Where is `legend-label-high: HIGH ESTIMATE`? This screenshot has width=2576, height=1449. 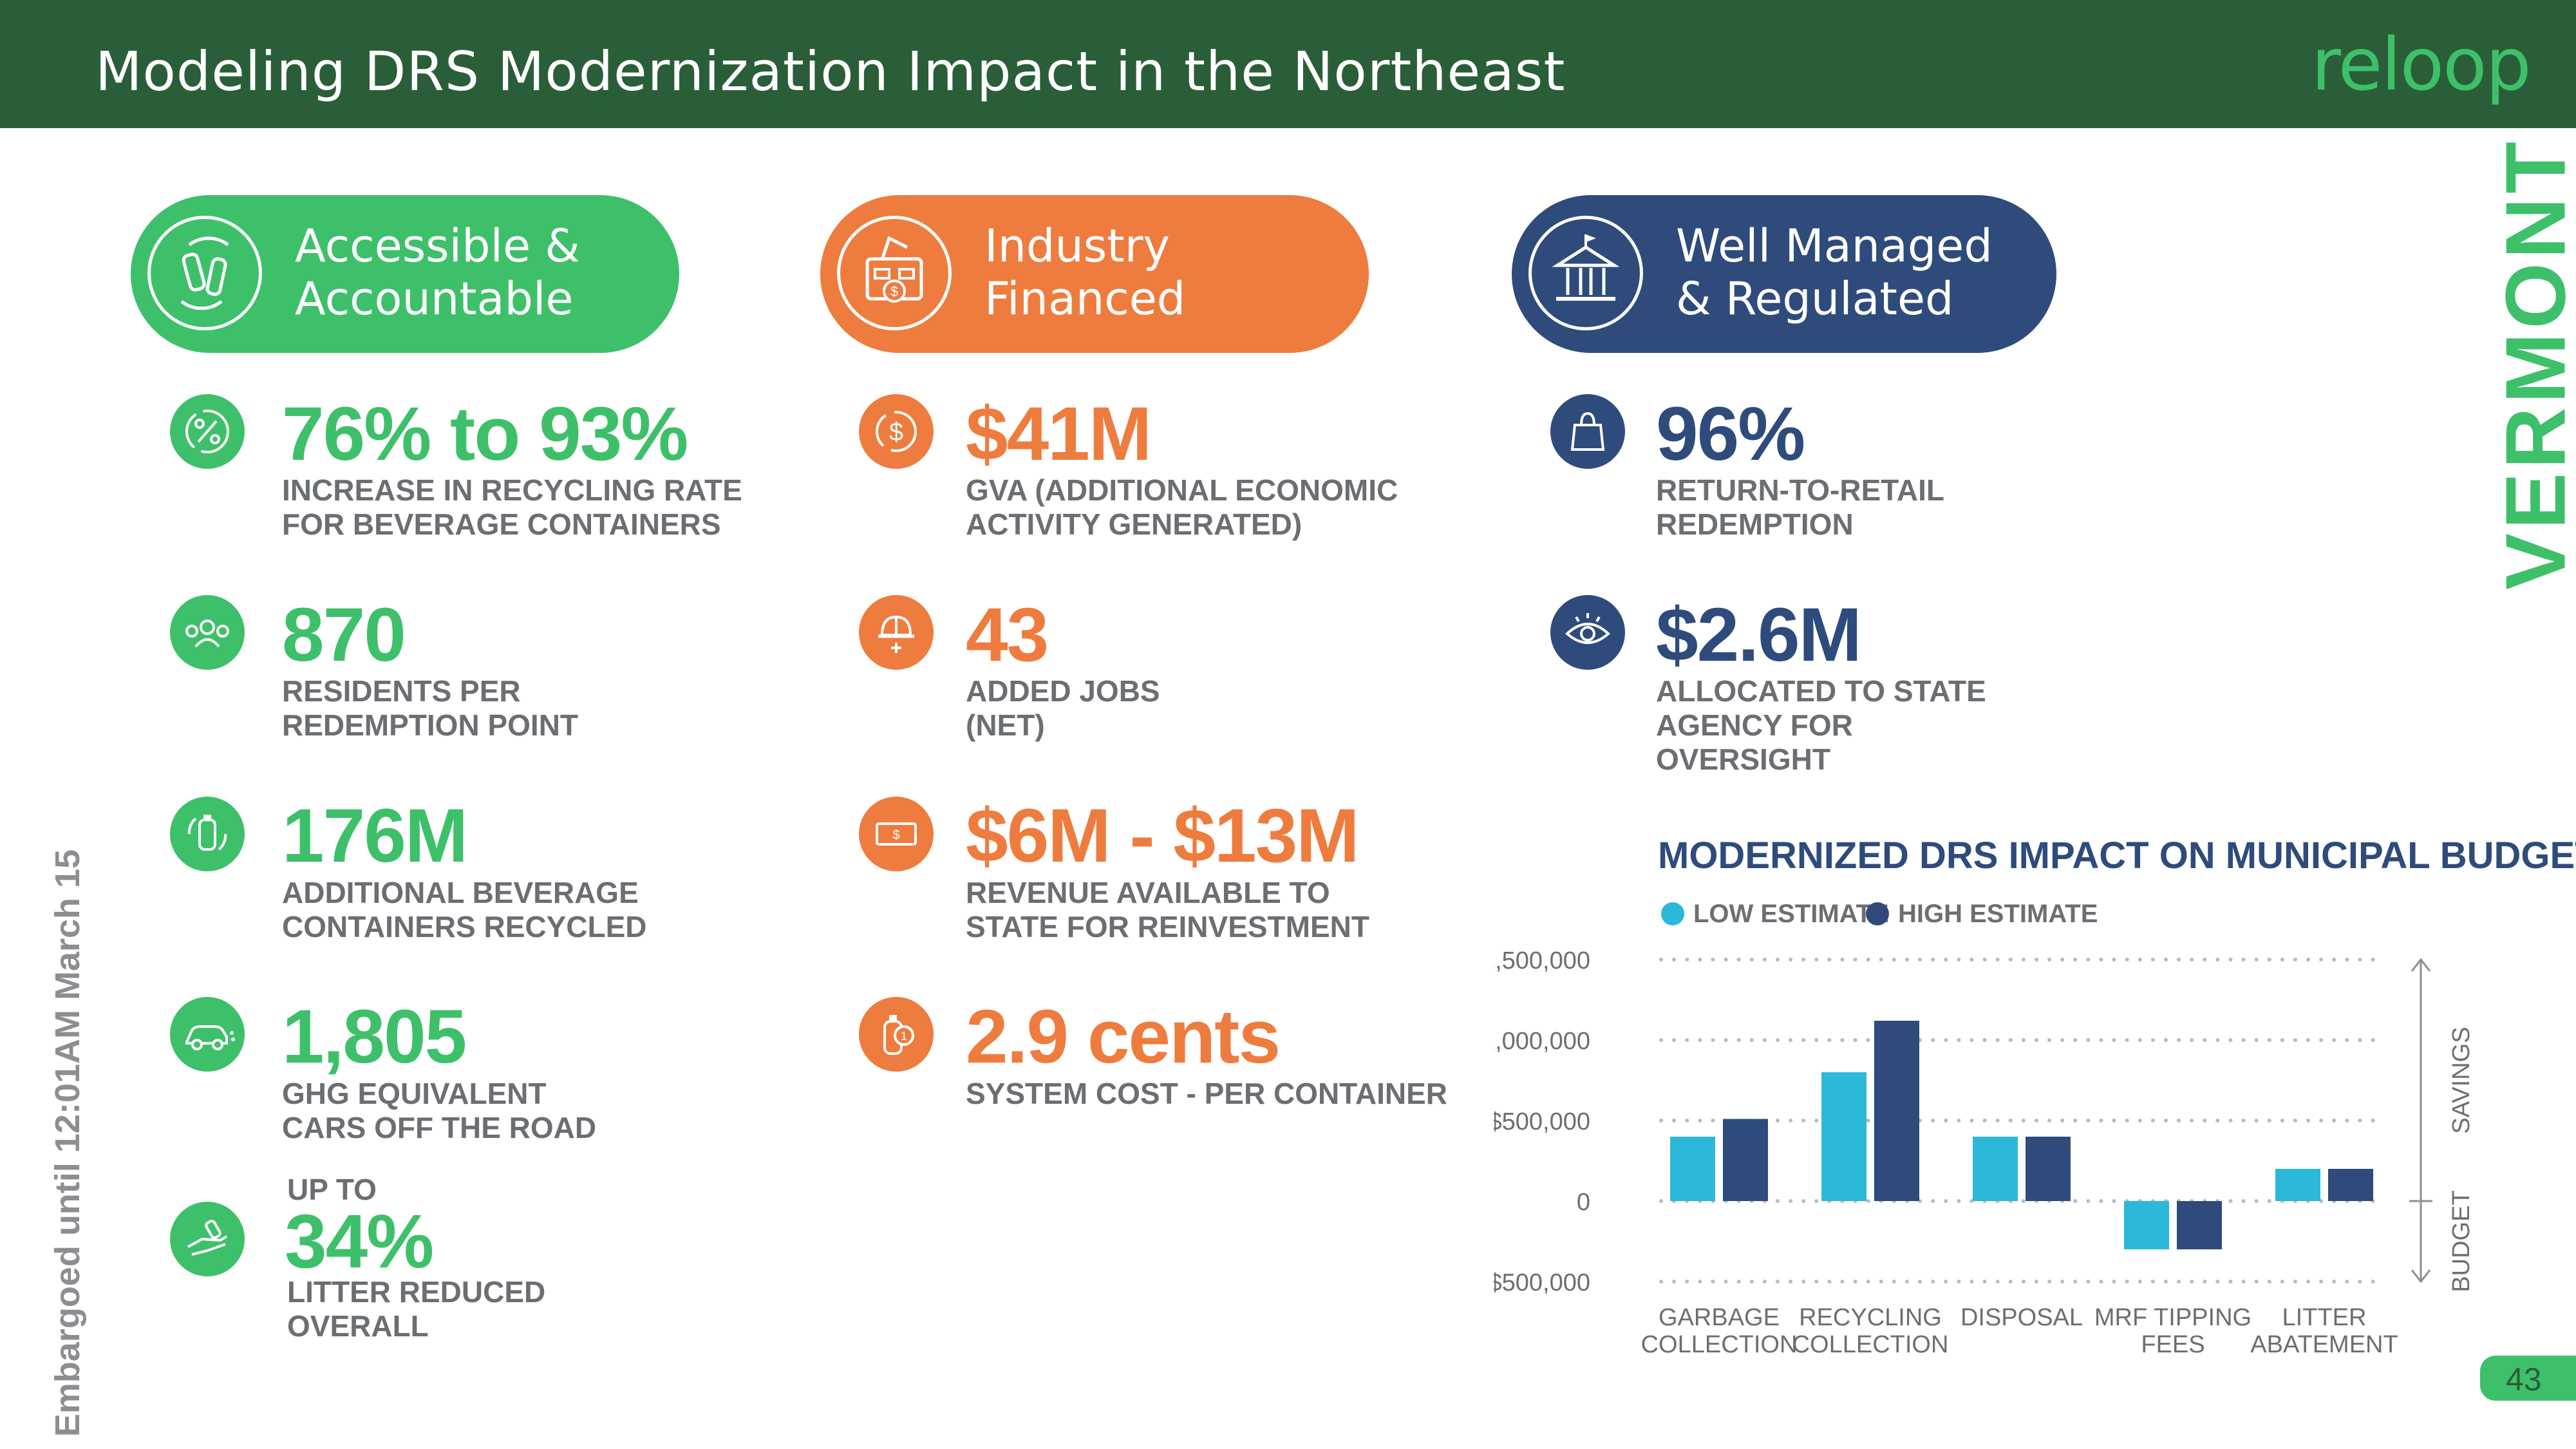 legend-label-high: HIGH ESTIMATE is located at coordinates (1998, 913).